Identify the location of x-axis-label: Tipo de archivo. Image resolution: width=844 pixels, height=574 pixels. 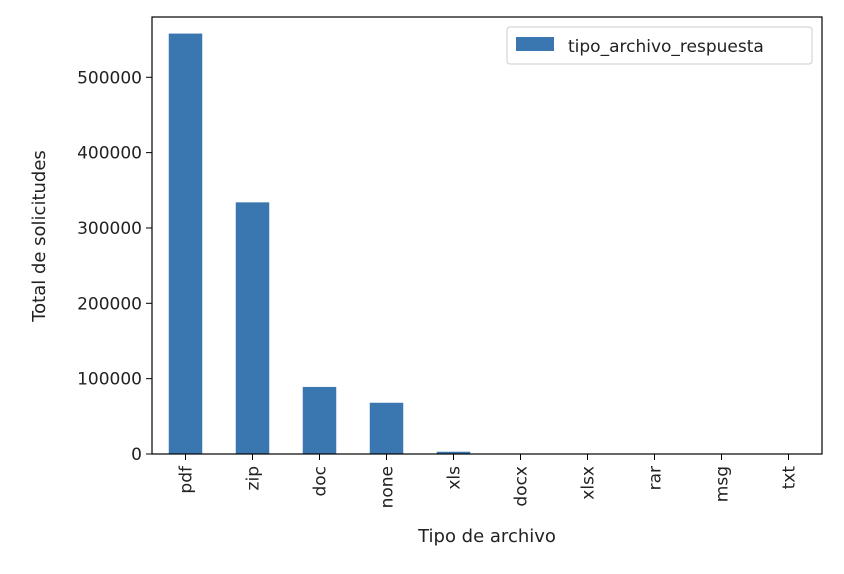
(486, 536).